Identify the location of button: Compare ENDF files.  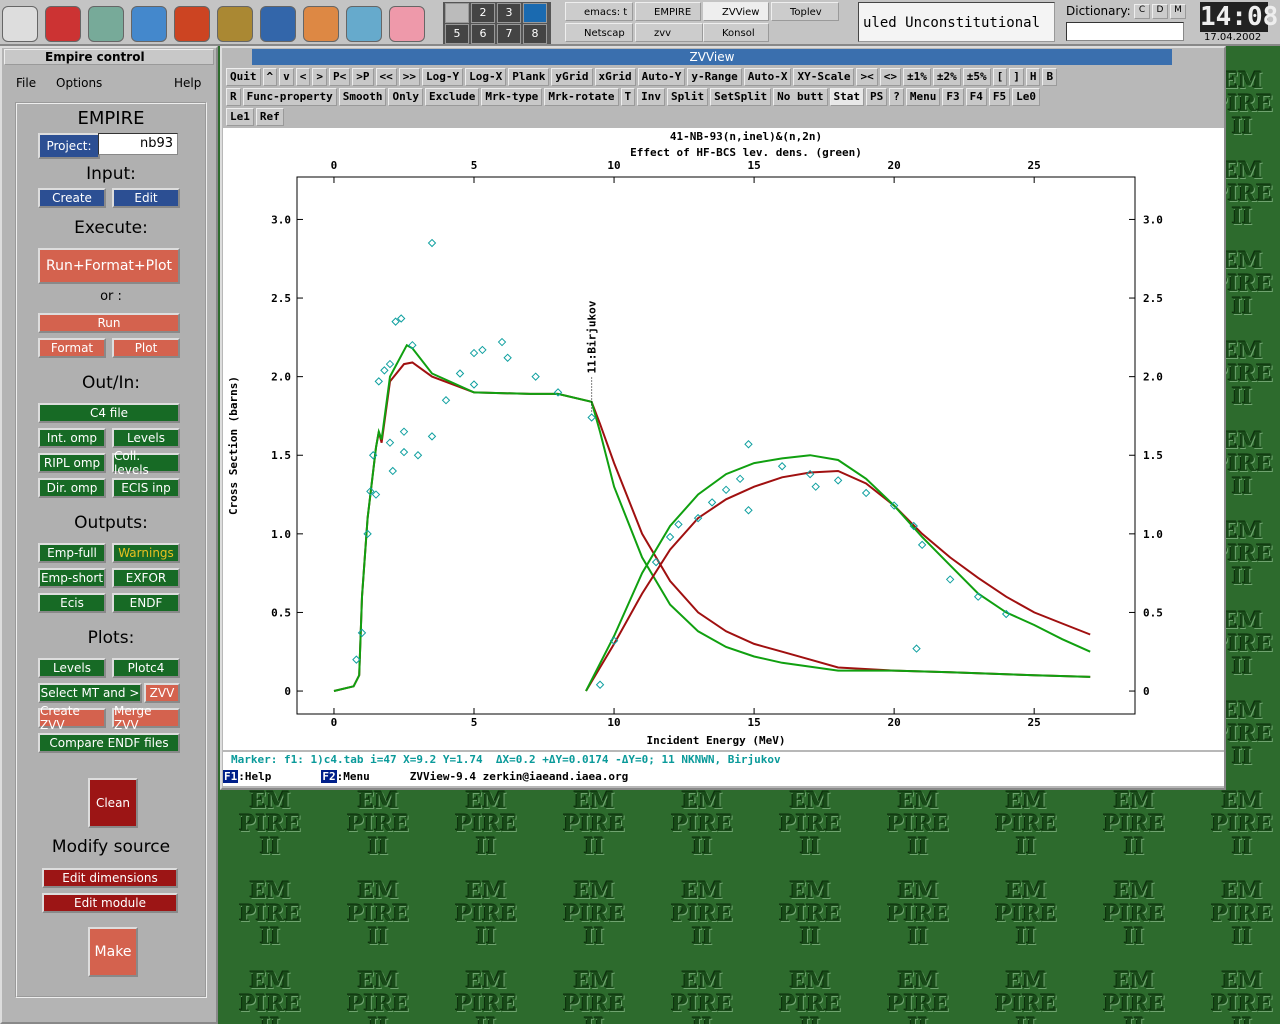
(109, 743).